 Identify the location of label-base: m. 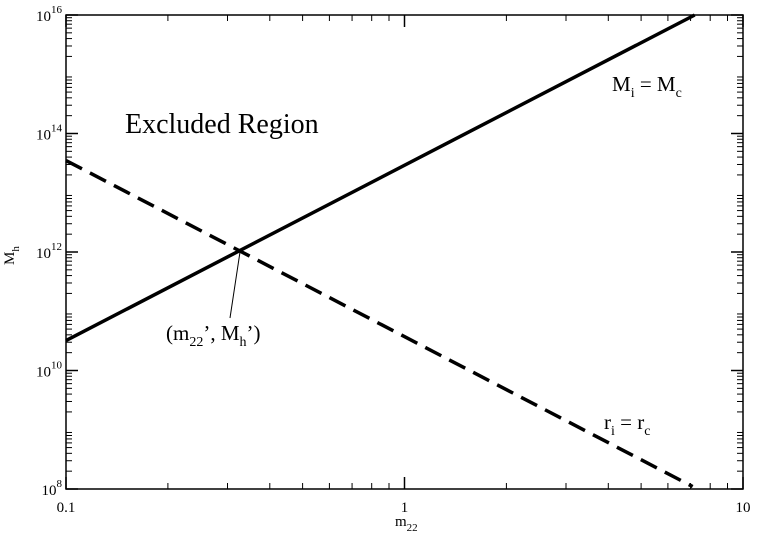
(401, 522).